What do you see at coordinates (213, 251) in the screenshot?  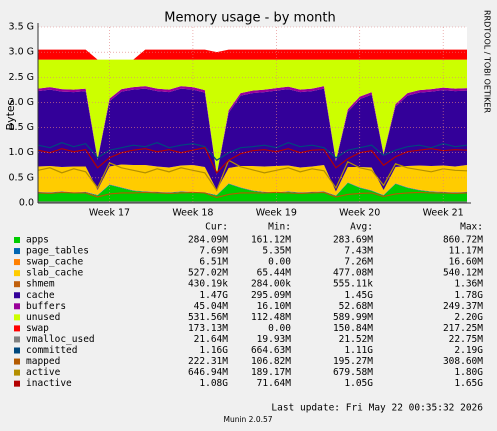 I see `legend-value: 7.69M` at bounding box center [213, 251].